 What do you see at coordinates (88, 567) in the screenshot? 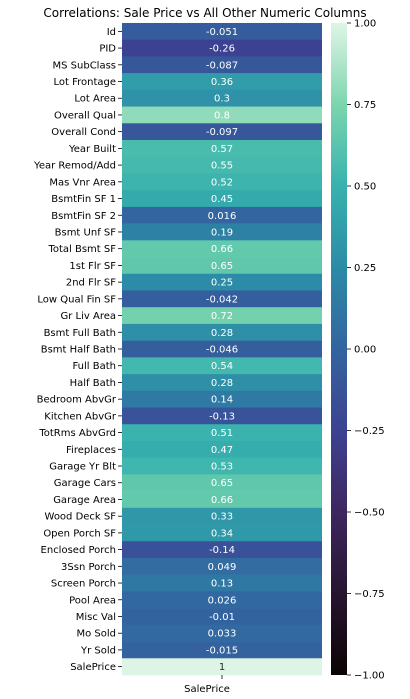
I see `row-label: 3Ssn Porch` at bounding box center [88, 567].